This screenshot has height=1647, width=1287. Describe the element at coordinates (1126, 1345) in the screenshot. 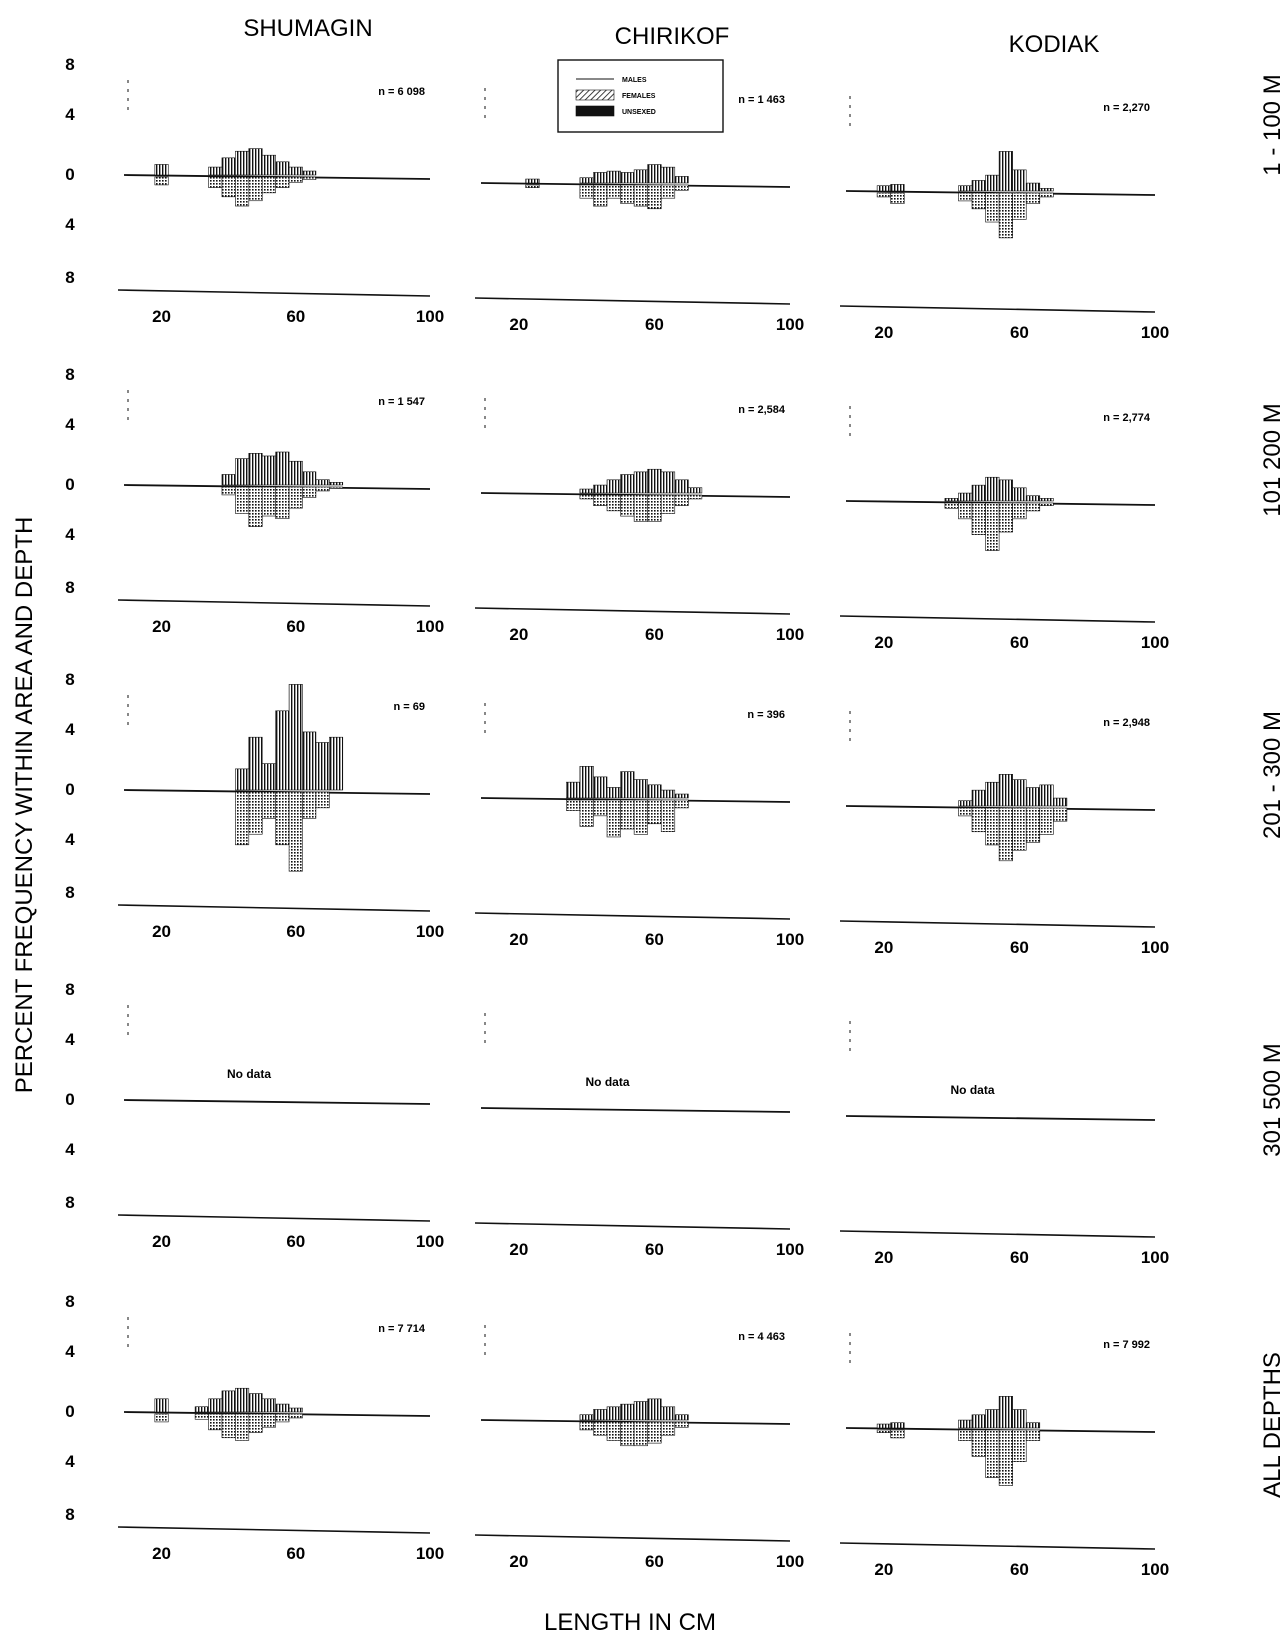

I see `sample-size-label: n = 7 992` at that location.